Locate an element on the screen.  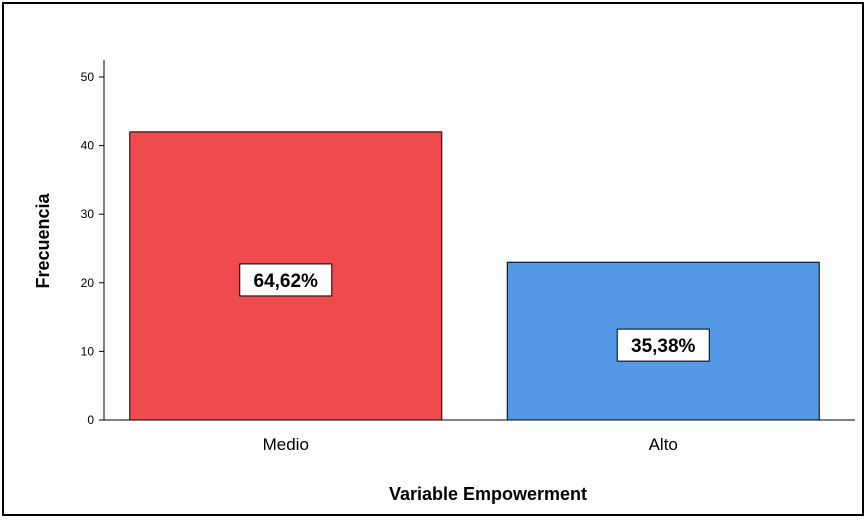
y-tick-label: 40 is located at coordinates (88, 146).